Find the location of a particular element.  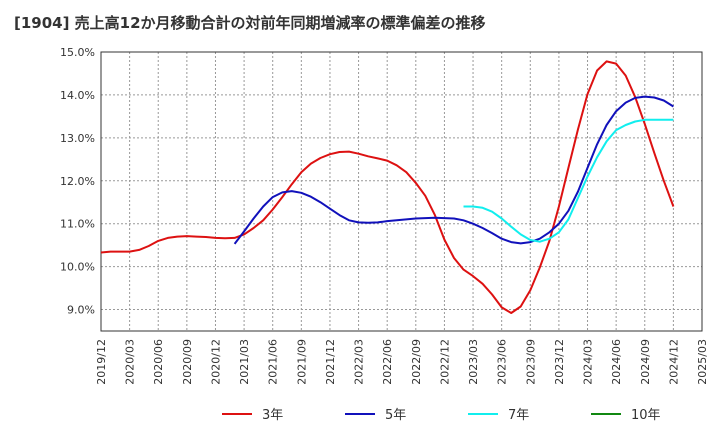

x-tick-label: 2024/06 is located at coordinates (616, 362).